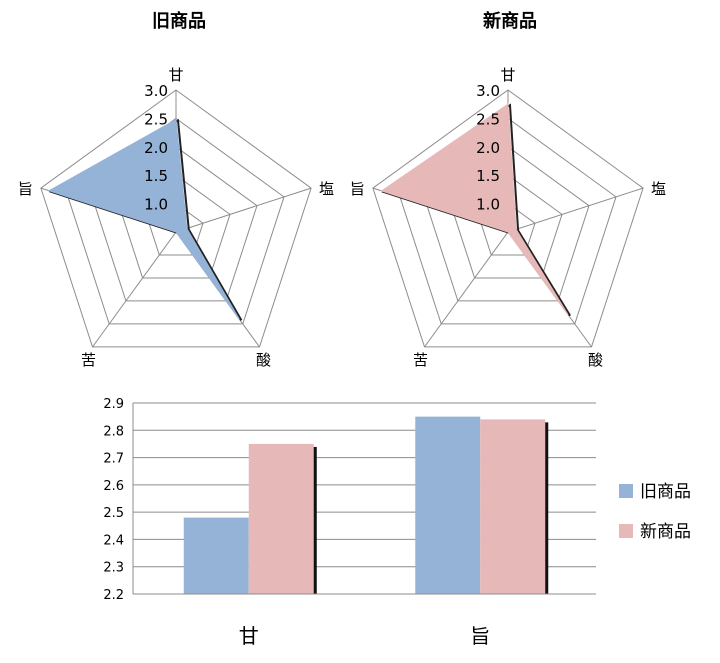 Image resolution: width=720 pixels, height=663 pixels. I want to click on bar-y-tick-label: 2.7, so click(113, 459).